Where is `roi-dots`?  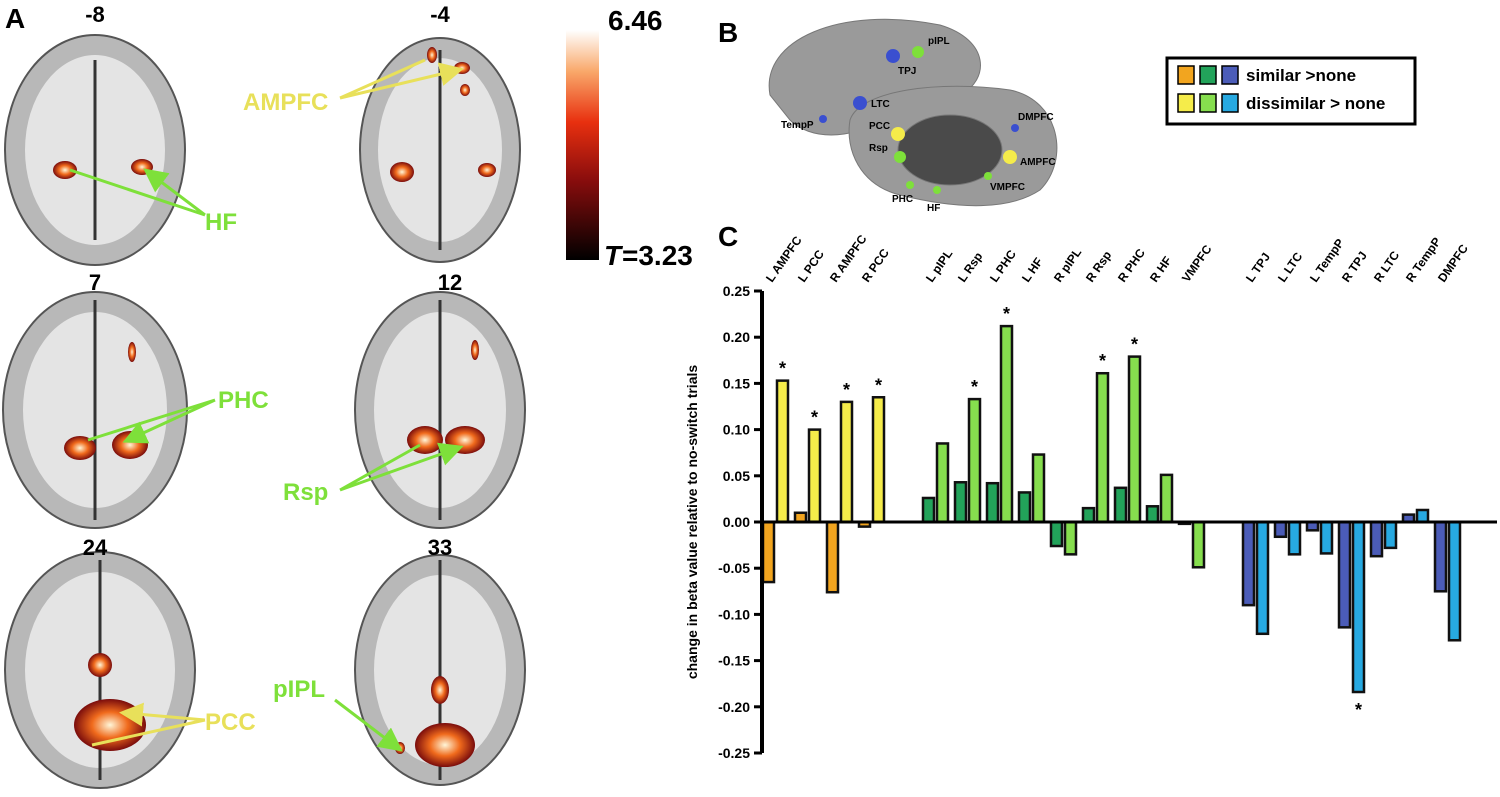
roi-dots is located at coordinates (919, 120).